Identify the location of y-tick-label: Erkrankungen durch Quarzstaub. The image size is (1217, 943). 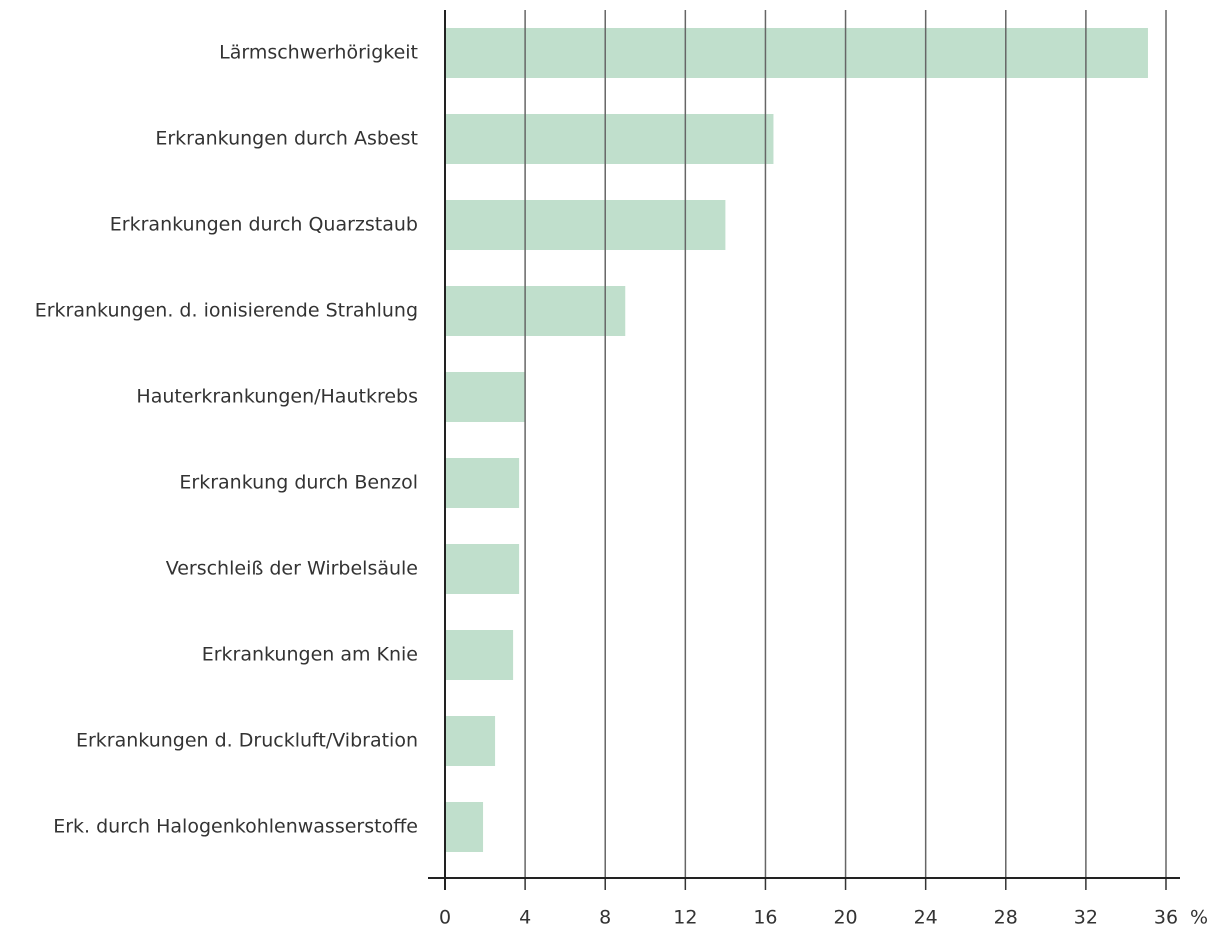
(264, 225).